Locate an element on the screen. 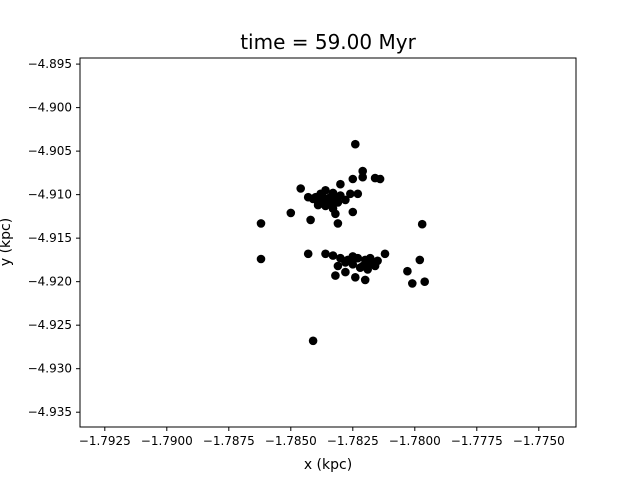  x-tick-label: −1.7850 is located at coordinates (291, 441).